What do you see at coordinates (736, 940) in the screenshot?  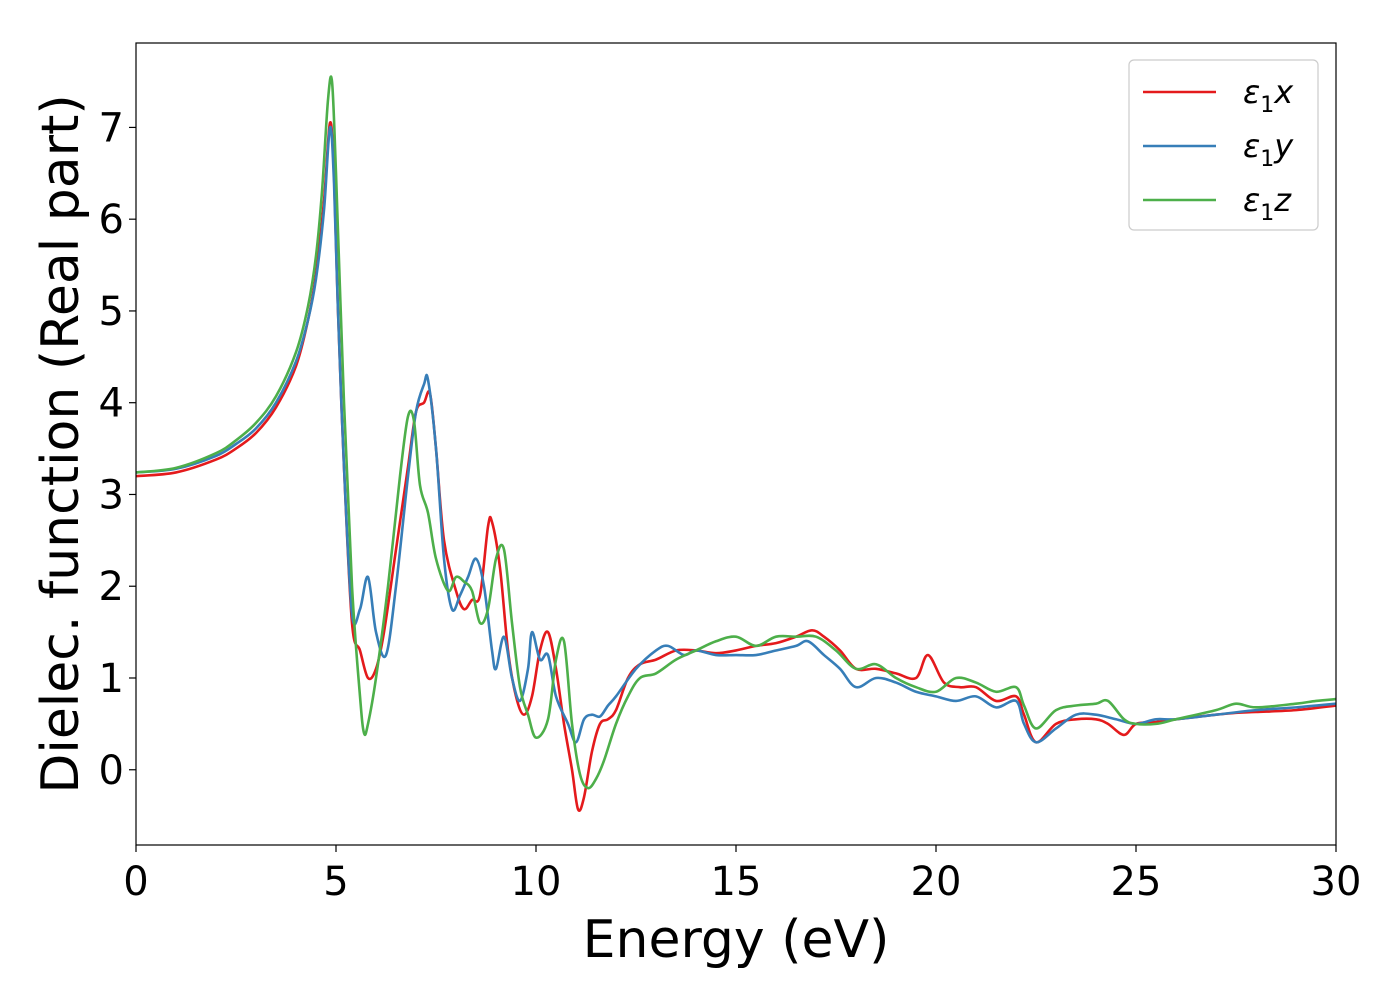 I see `x-axis-label: Energy (eV)` at bounding box center [736, 940].